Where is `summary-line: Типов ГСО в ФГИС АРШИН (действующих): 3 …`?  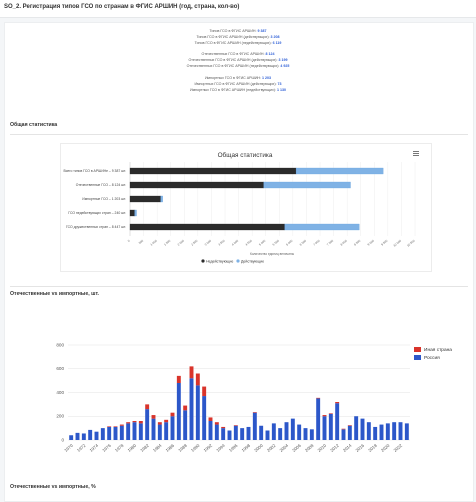 summary-line: Типов ГСО в ФГИС АРШИН (действующих): 3 … is located at coordinates (238, 37).